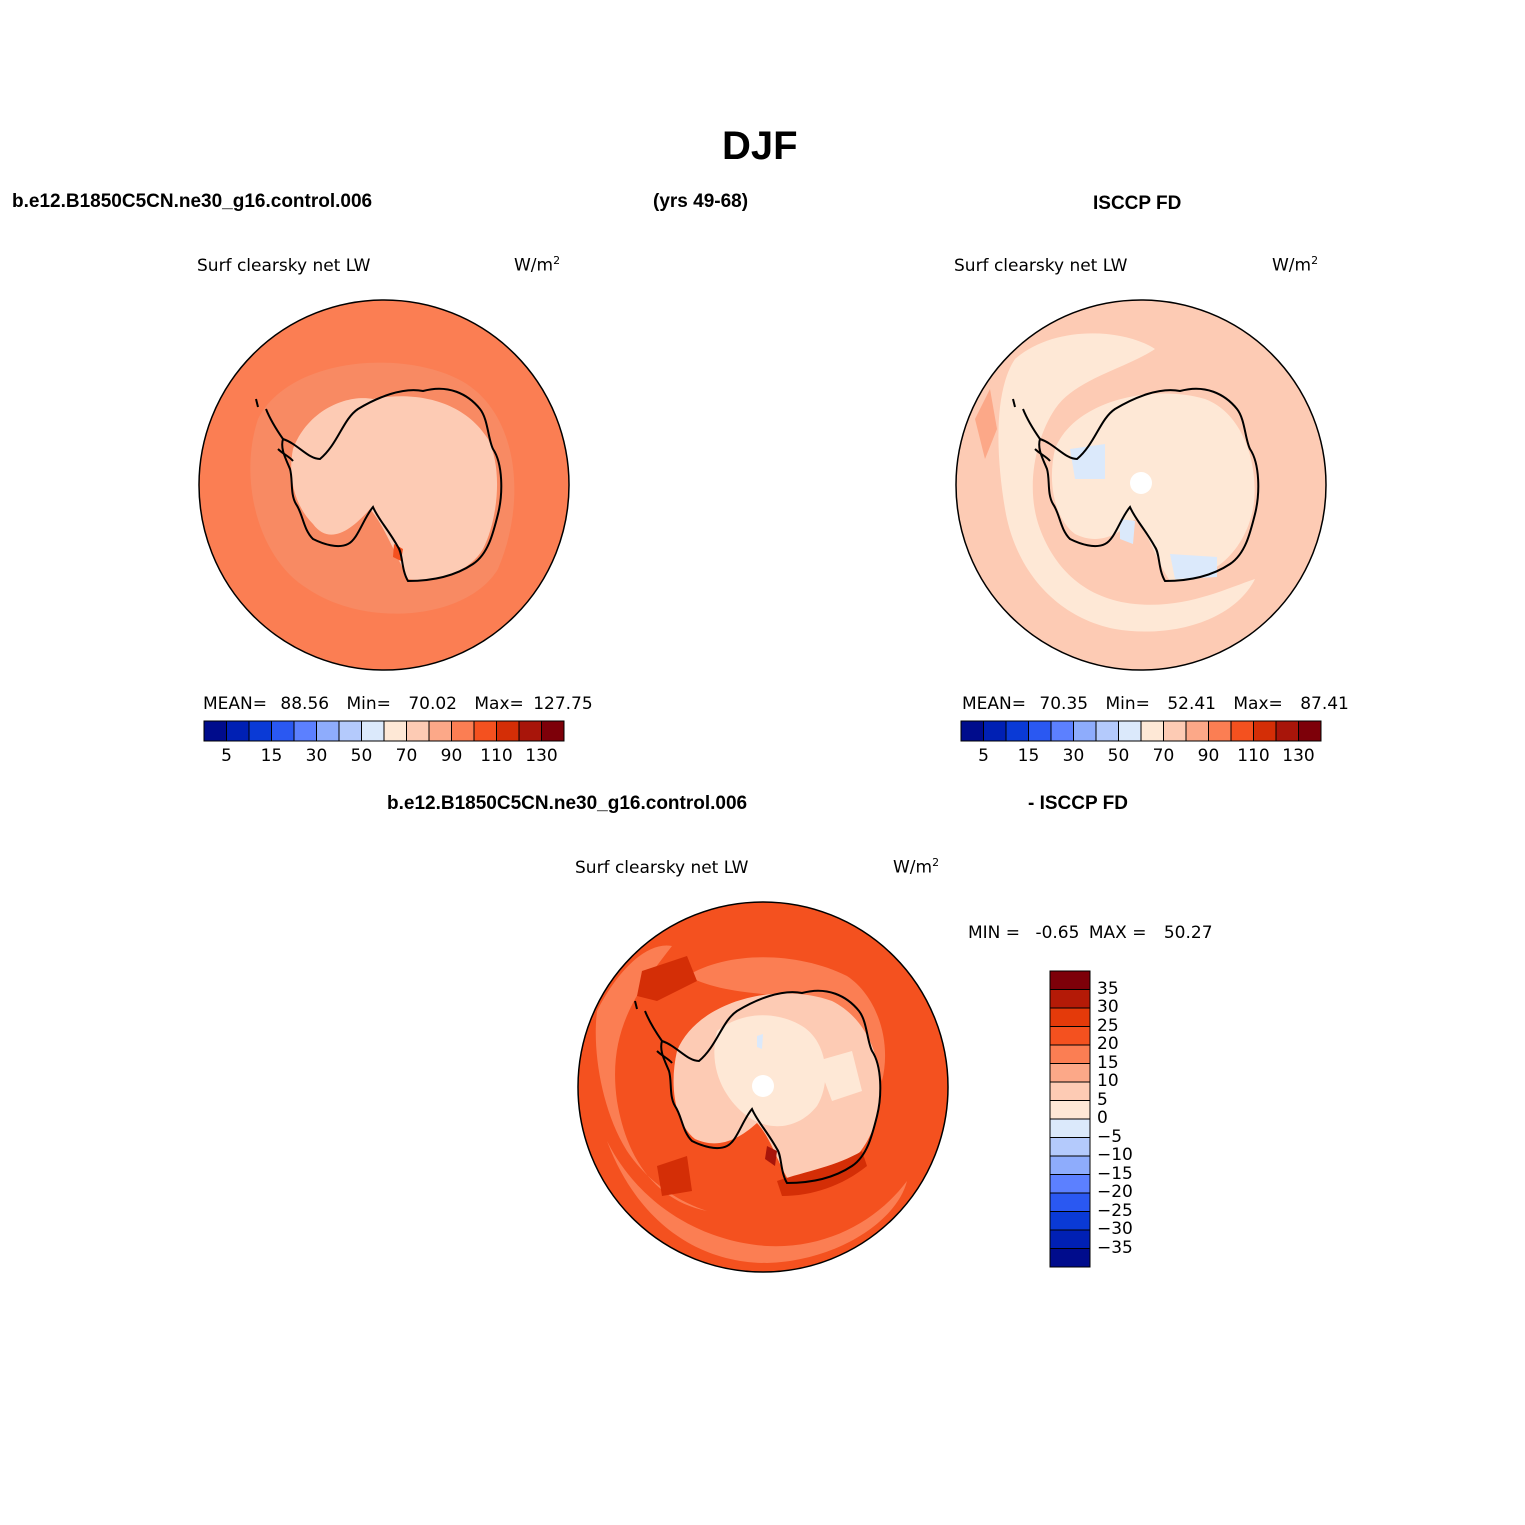 This screenshot has height=1525, width=1525. Describe the element at coordinates (770, 1071) in the screenshot. I see `diff-pale-interior` at that location.